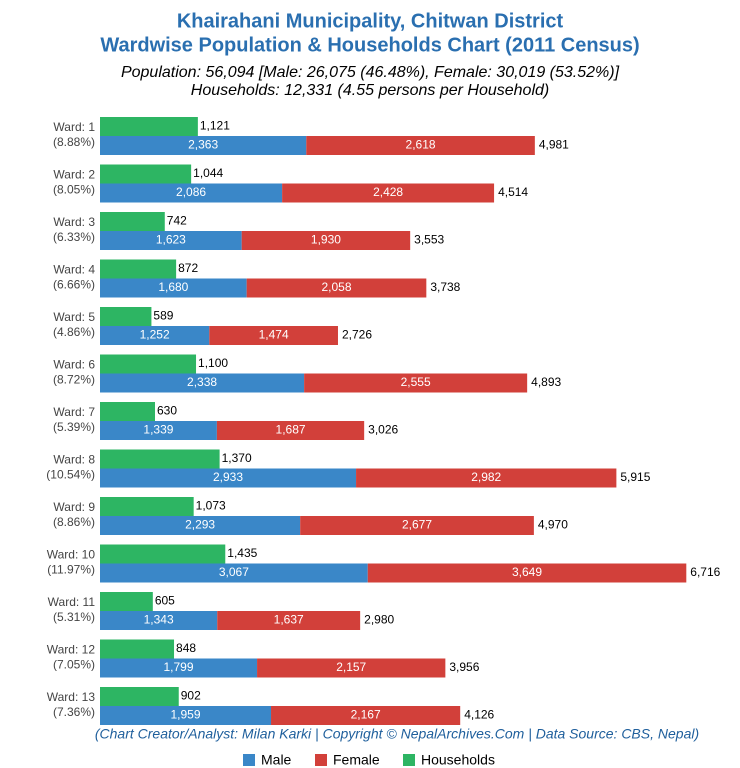 This screenshot has height=768, width=740. What do you see at coordinates (458, 760) in the screenshot?
I see `legend-label: Households` at bounding box center [458, 760].